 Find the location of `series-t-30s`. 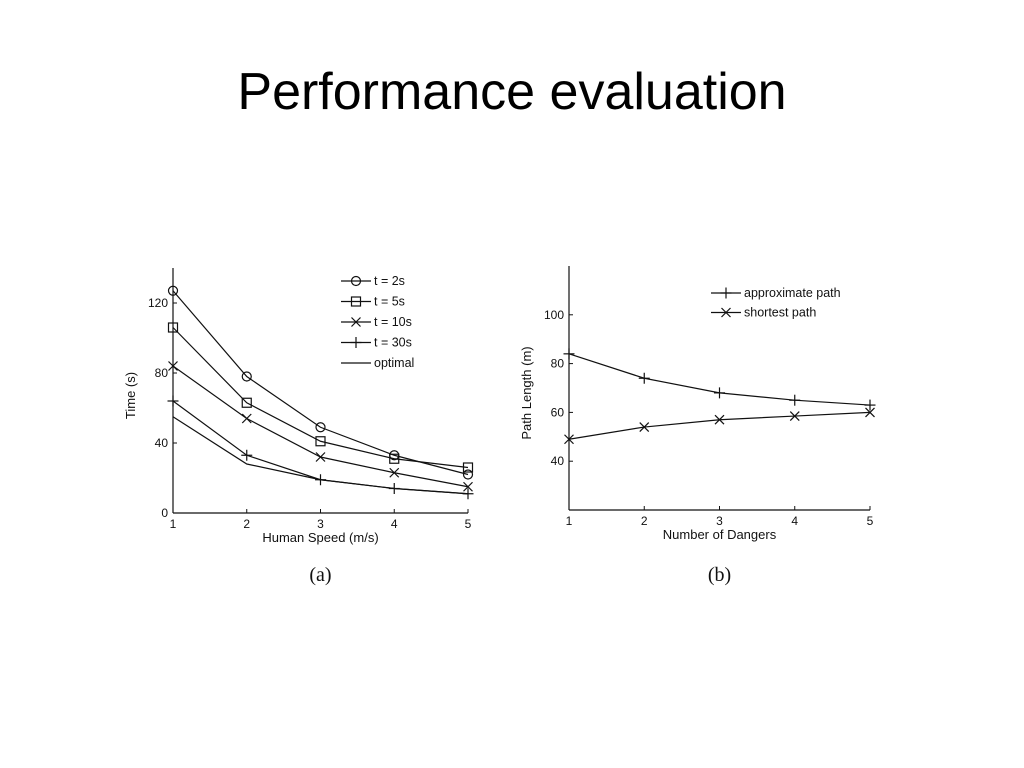

series-t-30s is located at coordinates (320, 447).